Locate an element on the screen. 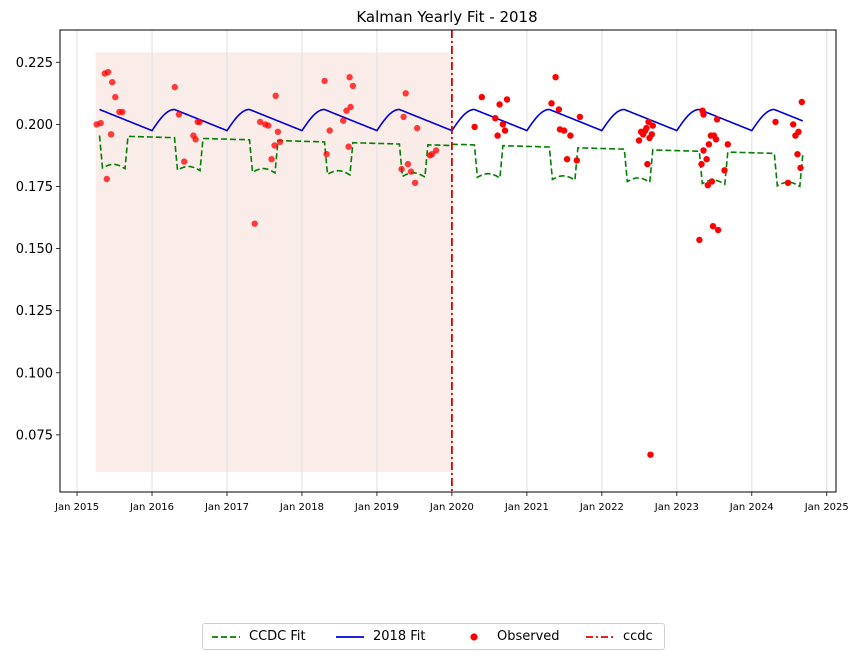 The width and height of the screenshot is (856, 660). legend-entry-ccdc-fit: CCDC Fit is located at coordinates (258, 636).